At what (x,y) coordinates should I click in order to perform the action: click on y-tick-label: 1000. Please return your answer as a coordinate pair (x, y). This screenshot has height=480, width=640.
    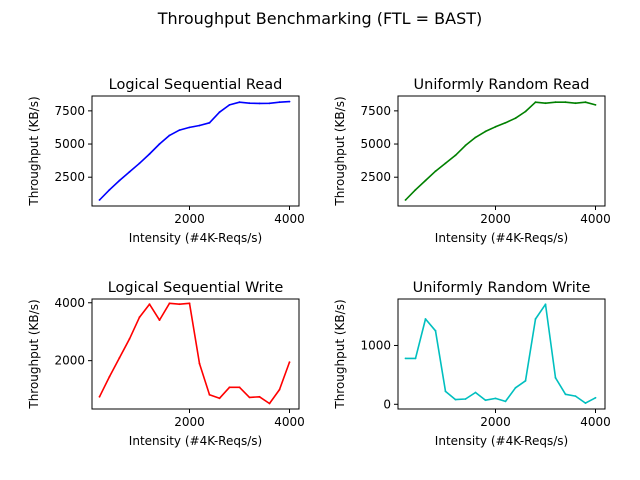
    Looking at the image, I should click on (375, 345).